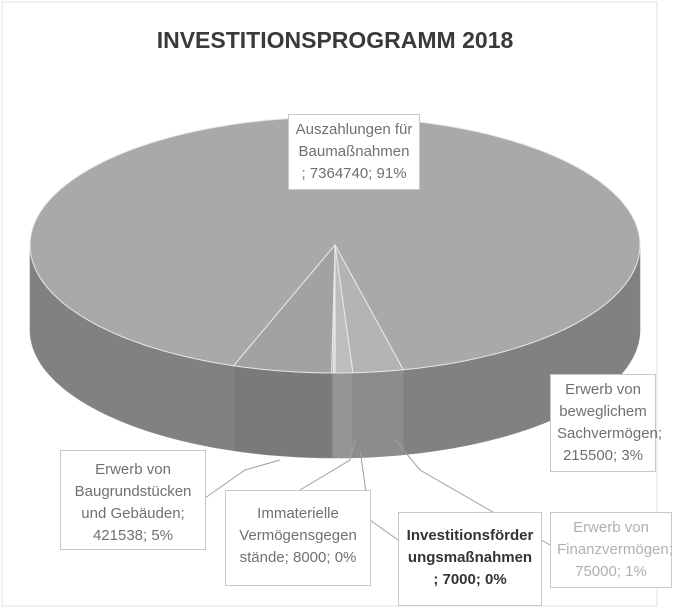 This screenshot has width=675, height=610. I want to click on value-label: ; 421538; 5%, so click(138, 524).